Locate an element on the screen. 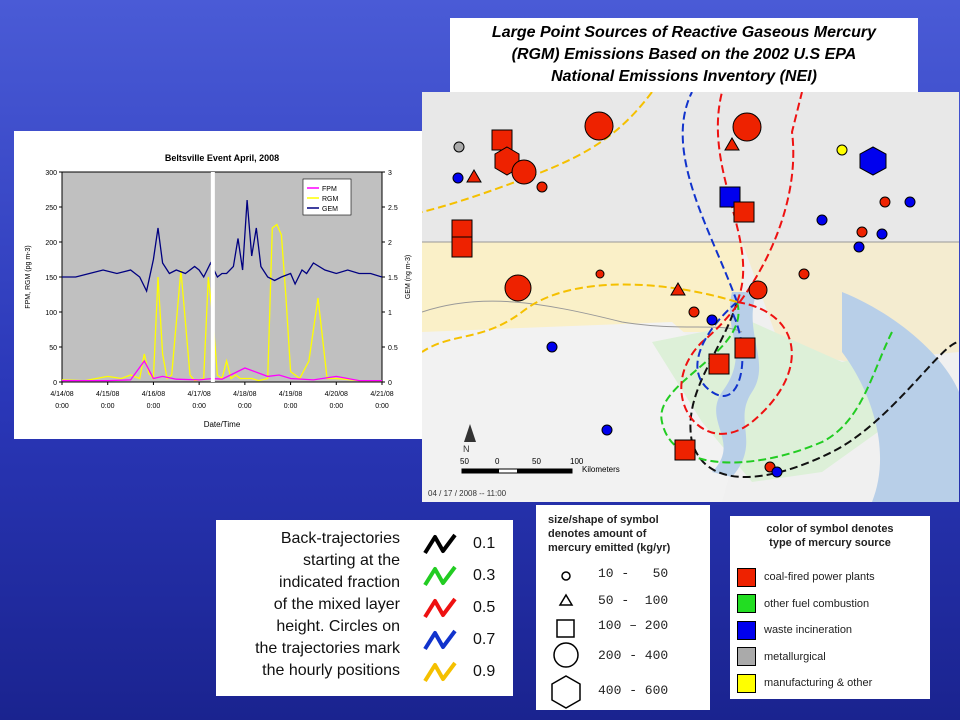 The image size is (960, 720). x-tick-date: 4/15/08 is located at coordinates (107, 394).